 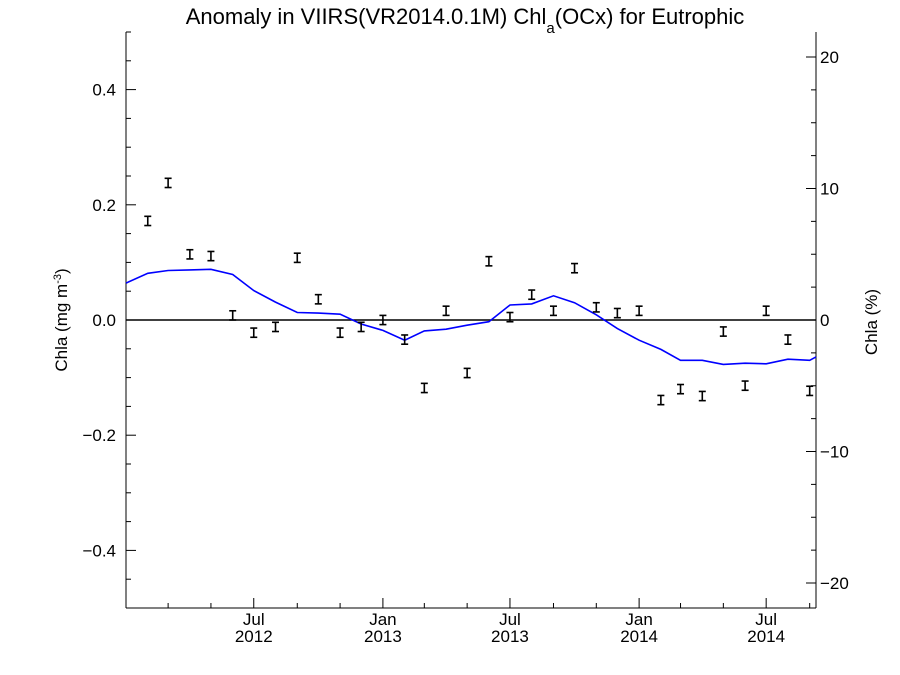 I want to click on x-tick-year-label: 2012, so click(x=254, y=636).